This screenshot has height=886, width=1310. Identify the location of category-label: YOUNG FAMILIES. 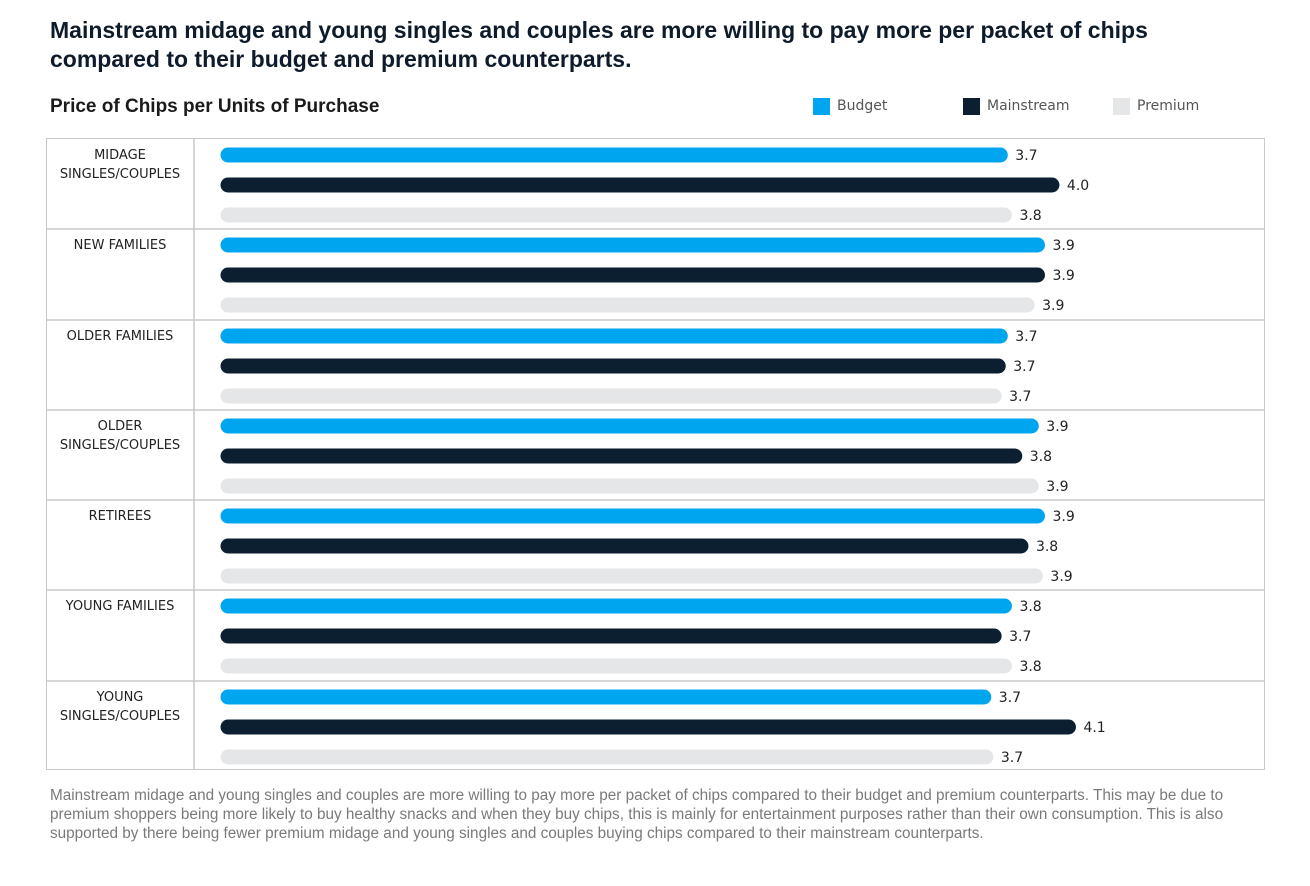
(120, 606).